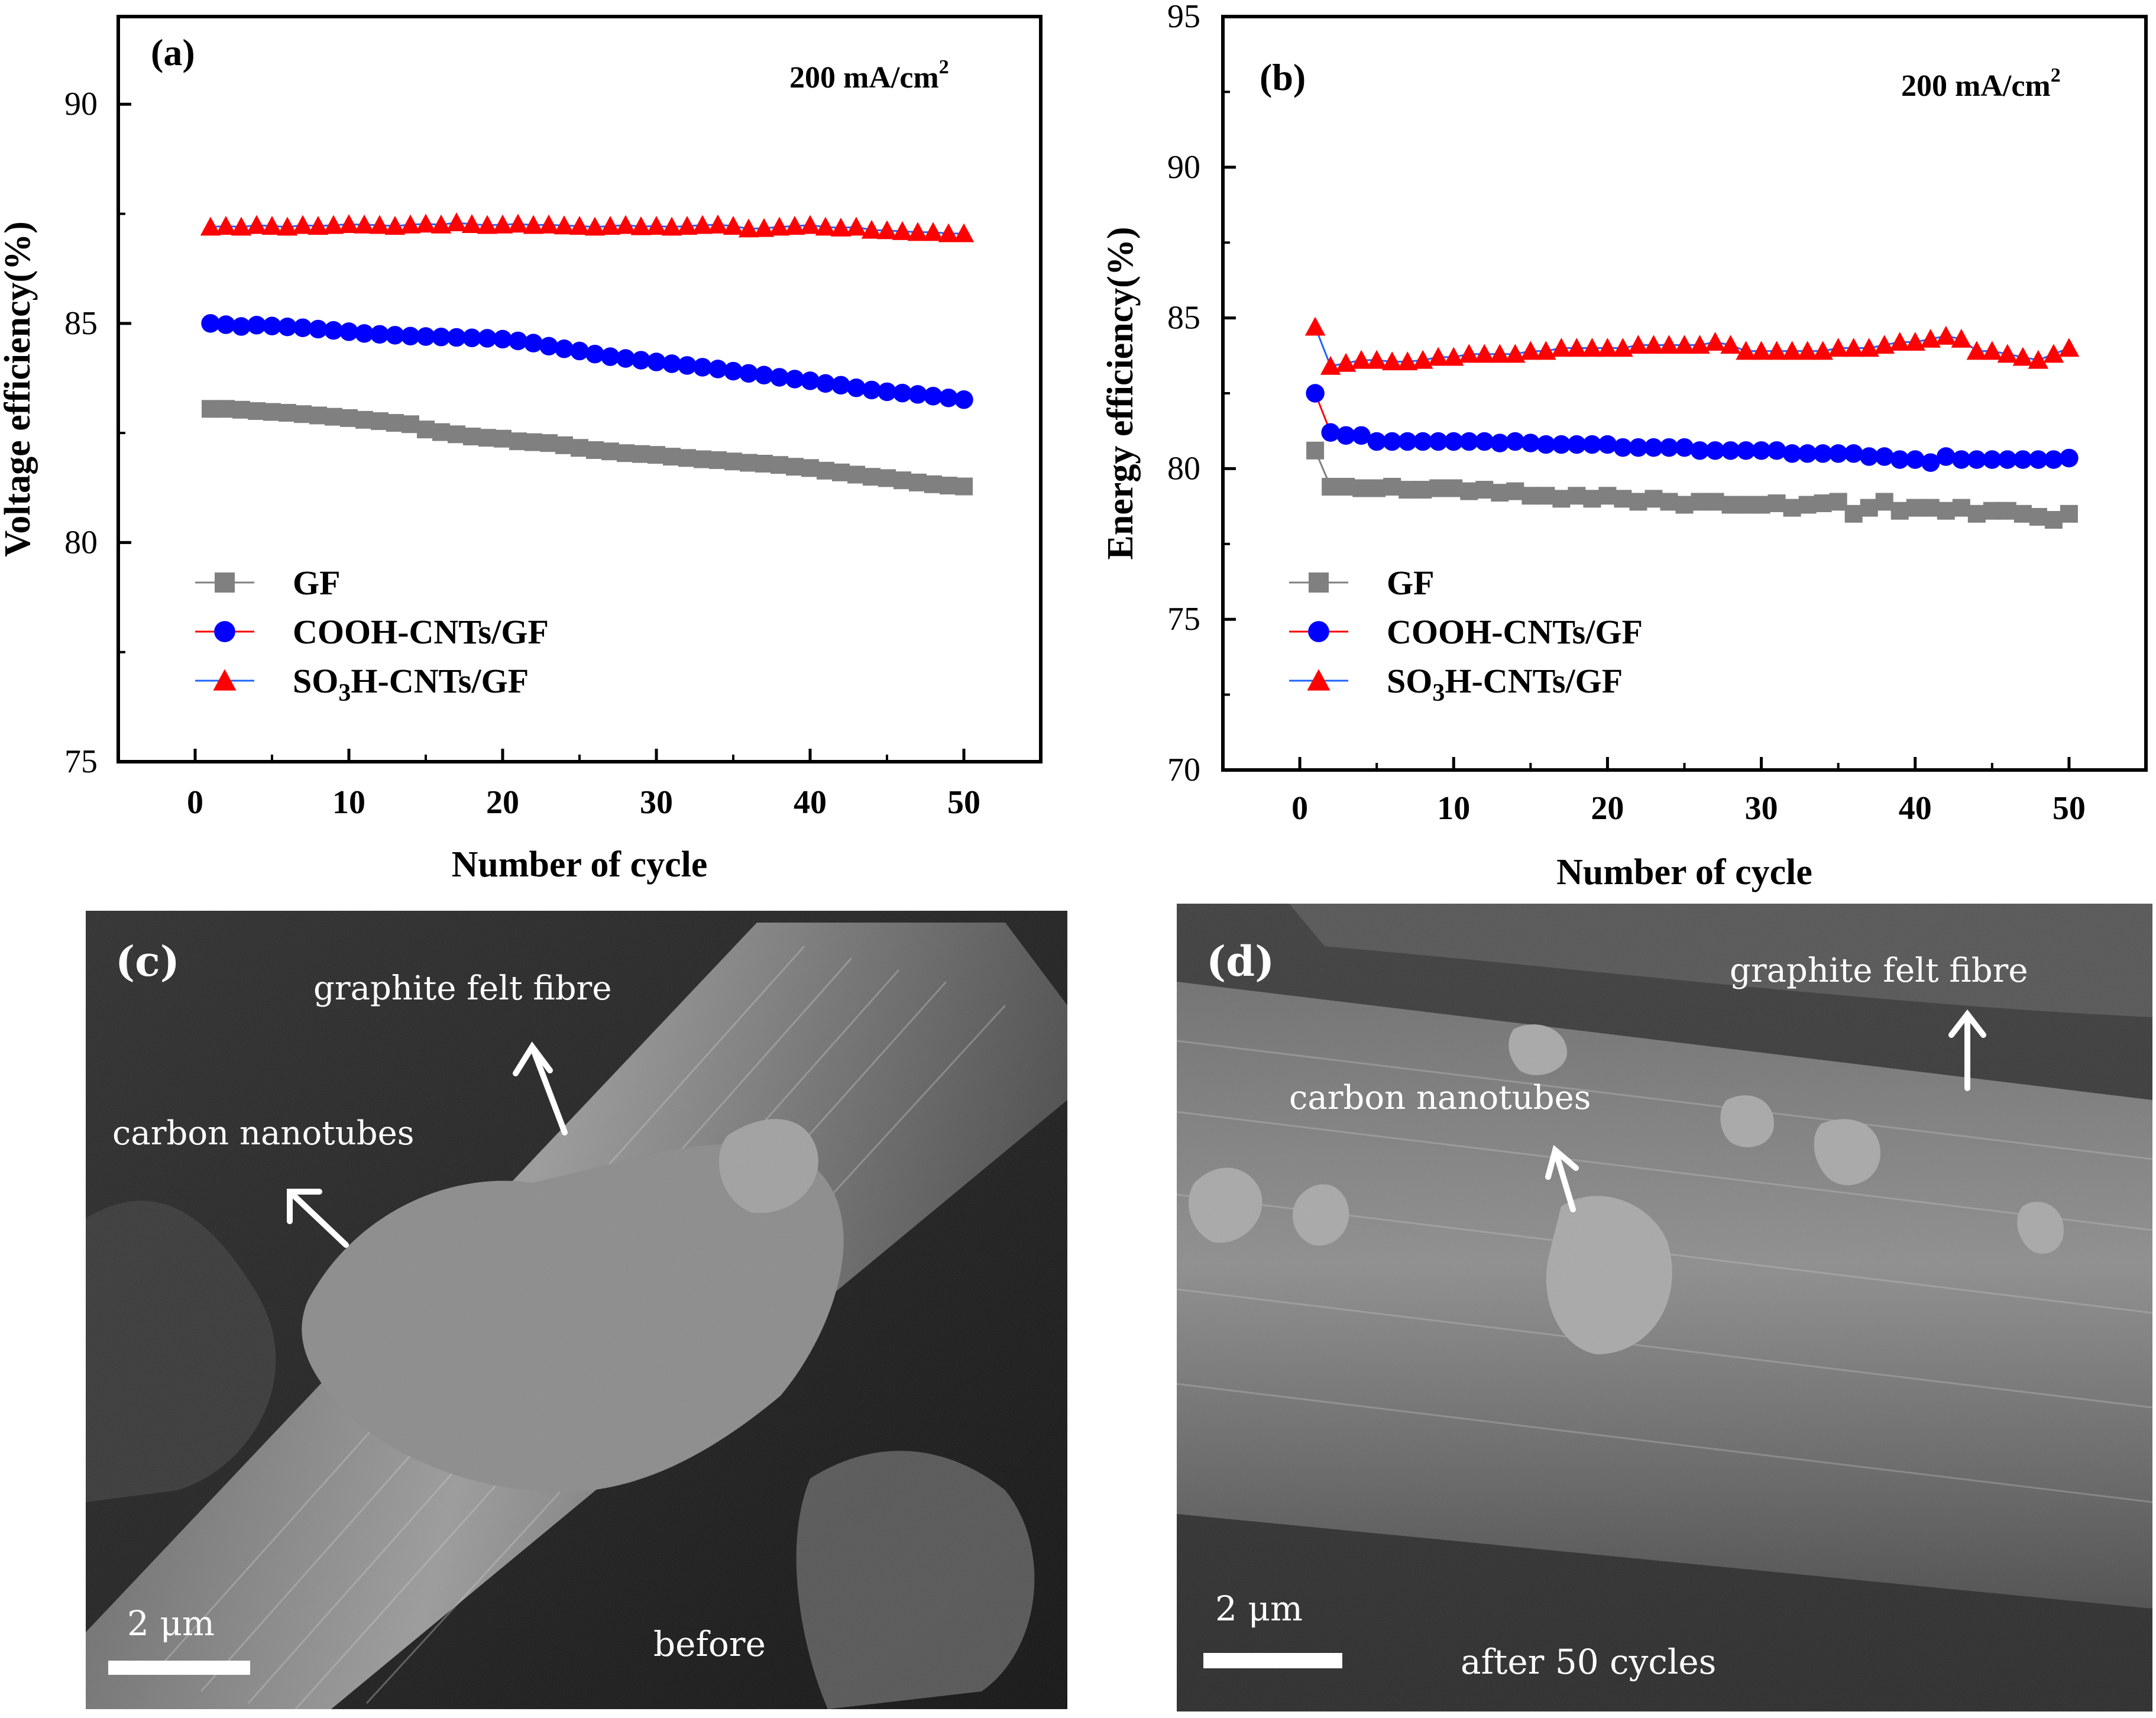 The image size is (2156, 1718). I want to click on panel-a-xtick-label: 20, so click(502, 802).